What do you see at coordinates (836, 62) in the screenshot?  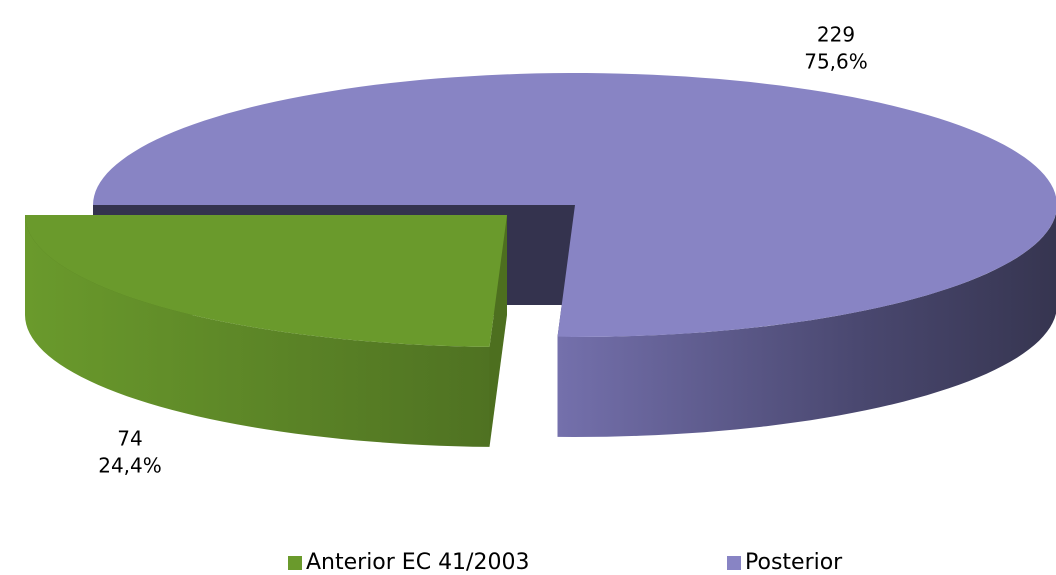 I see `percent-label: 75,6%` at bounding box center [836, 62].